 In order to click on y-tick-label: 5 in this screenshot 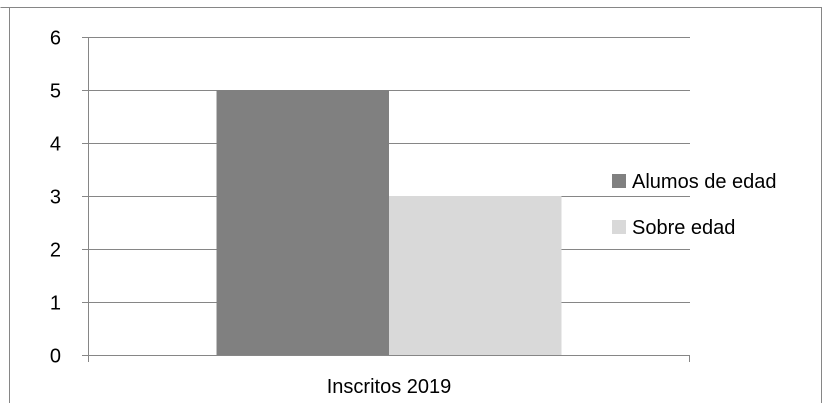, I will do `click(55, 92)`.